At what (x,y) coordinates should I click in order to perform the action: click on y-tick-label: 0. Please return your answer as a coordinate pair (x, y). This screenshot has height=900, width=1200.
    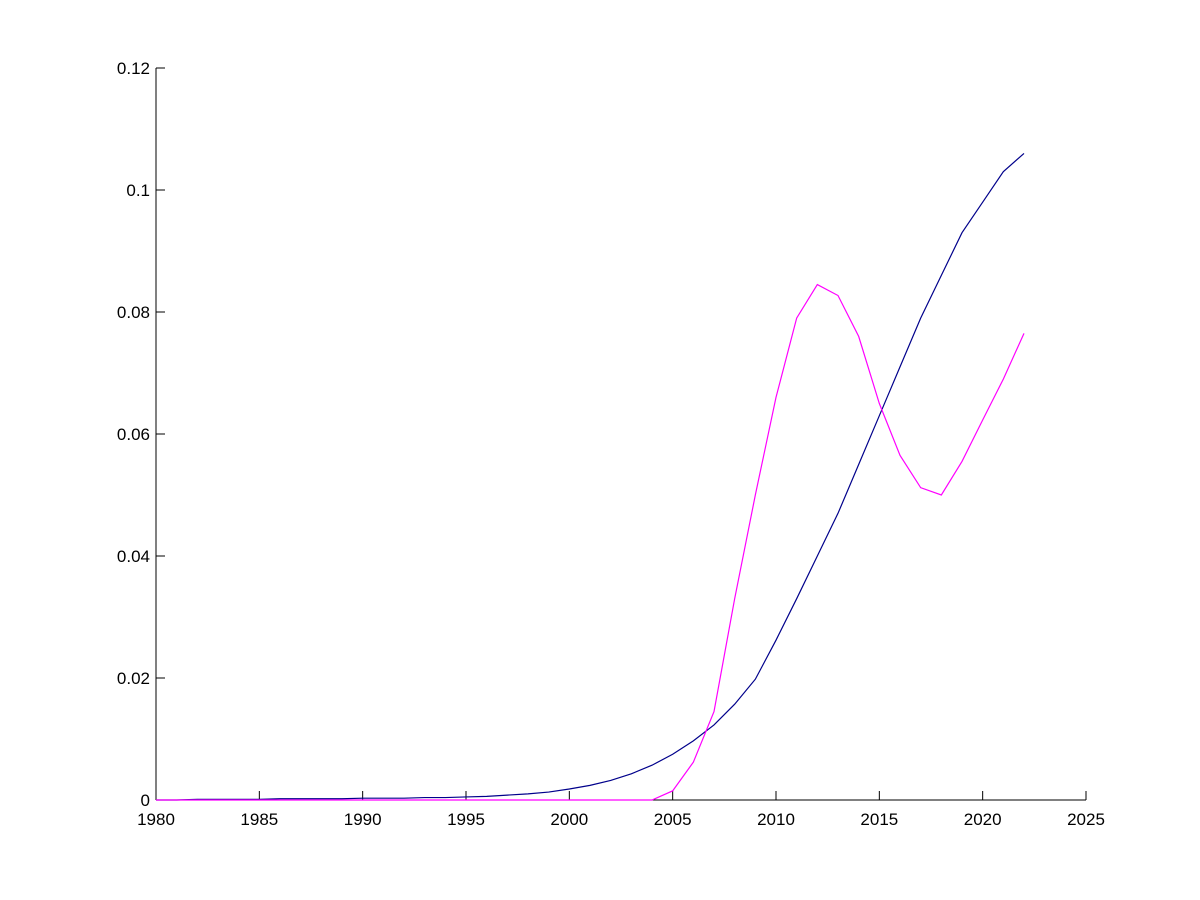
    Looking at the image, I should click on (145, 800).